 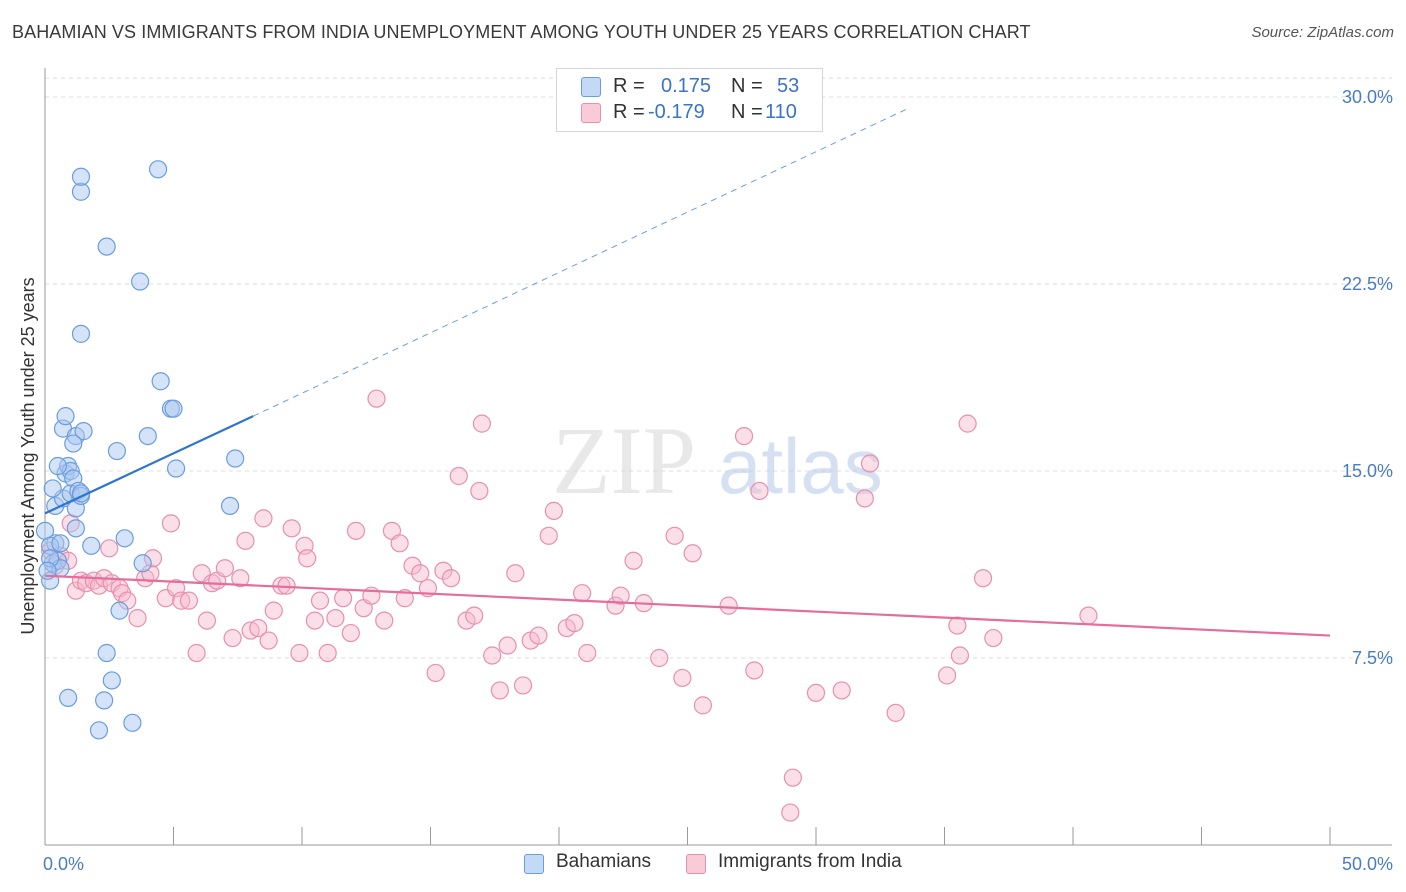 I want to click on series-bahamians-points, so click(x=140, y=450).